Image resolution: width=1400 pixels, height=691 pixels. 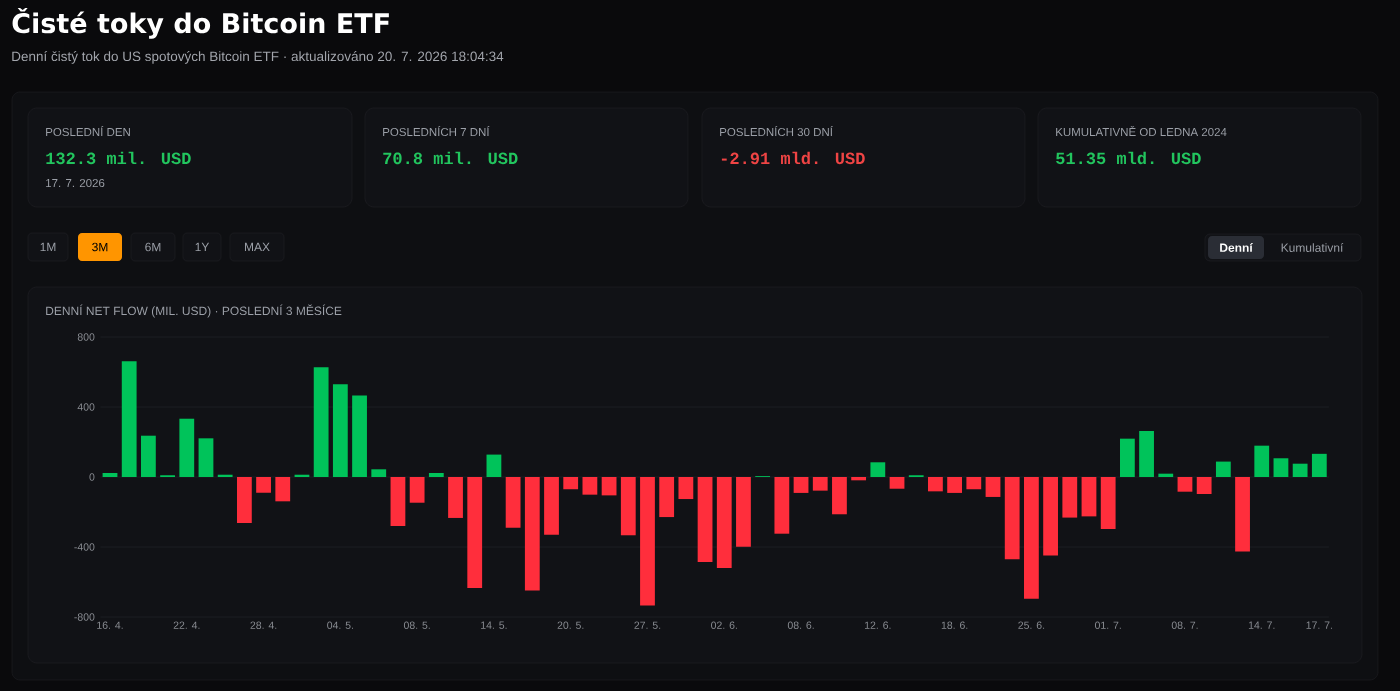 What do you see at coordinates (724, 625) in the screenshot?
I see `x-tick-label: 02. 6.` at bounding box center [724, 625].